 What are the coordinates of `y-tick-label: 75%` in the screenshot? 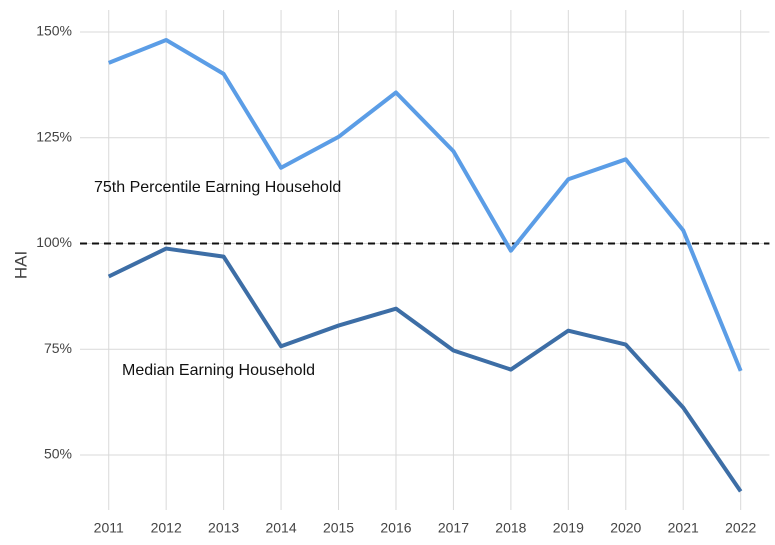 It's located at (58, 348).